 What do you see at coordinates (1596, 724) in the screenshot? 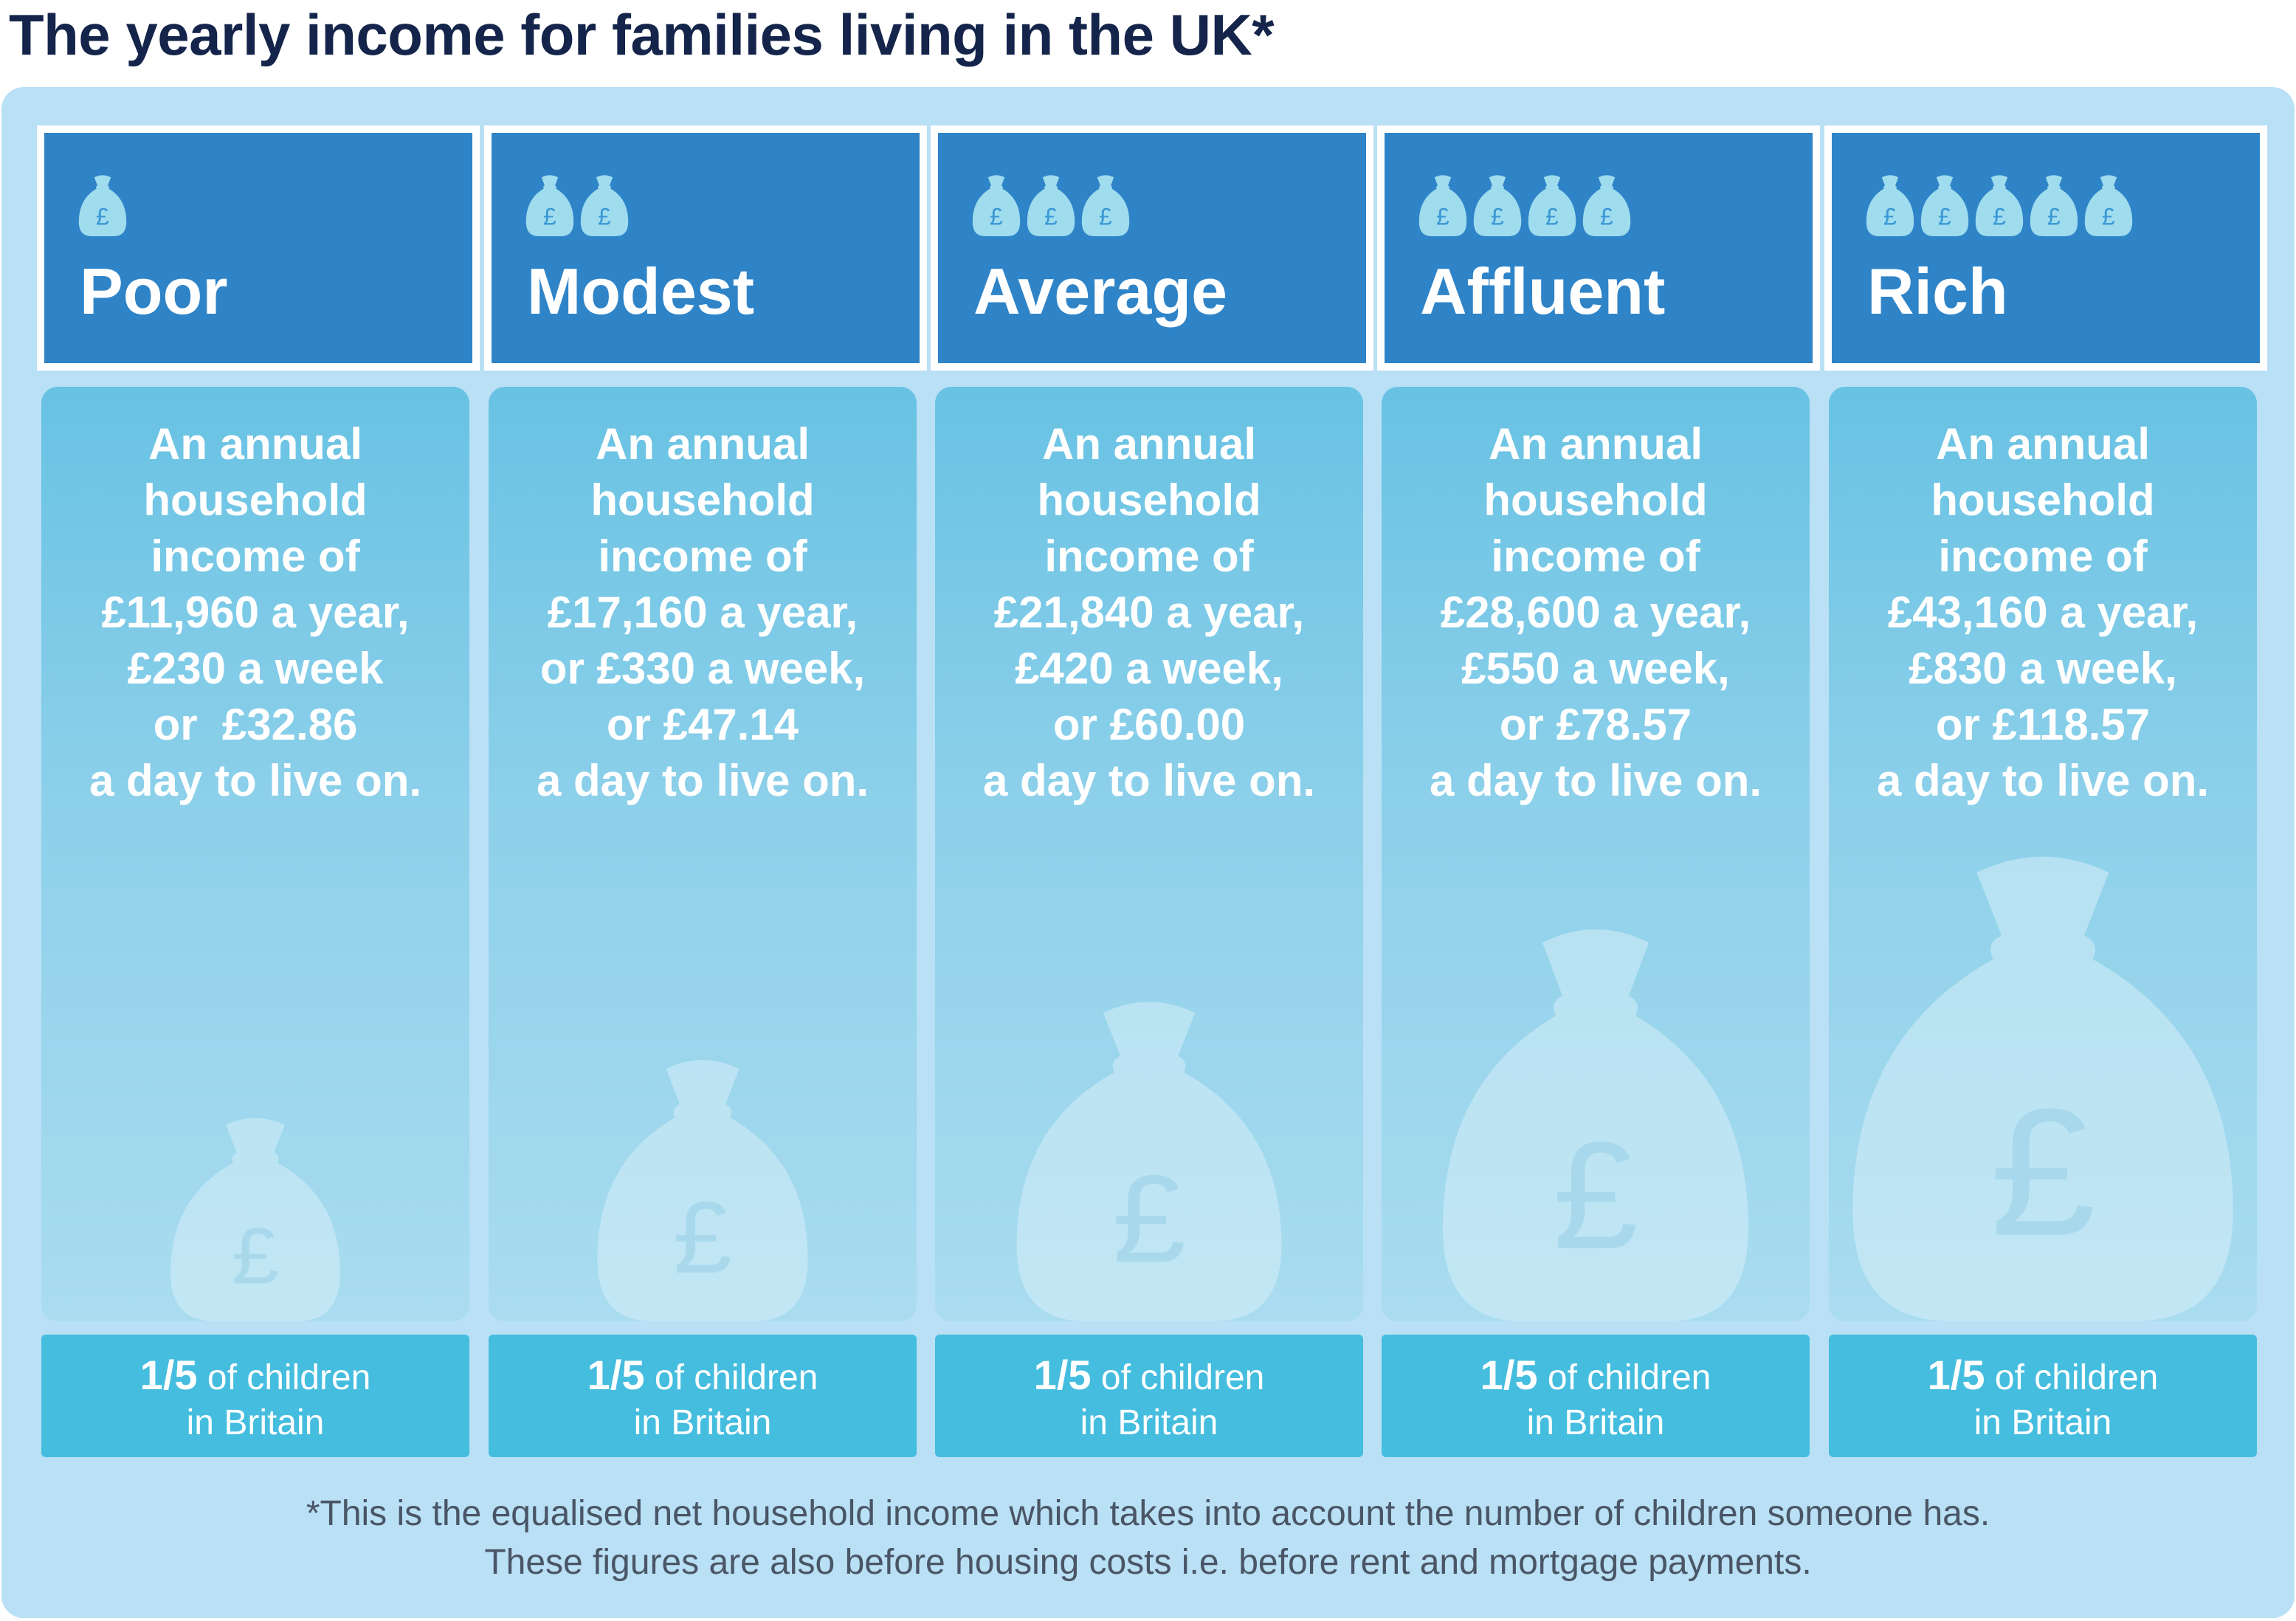
I see `income-line: or £78.57` at bounding box center [1596, 724].